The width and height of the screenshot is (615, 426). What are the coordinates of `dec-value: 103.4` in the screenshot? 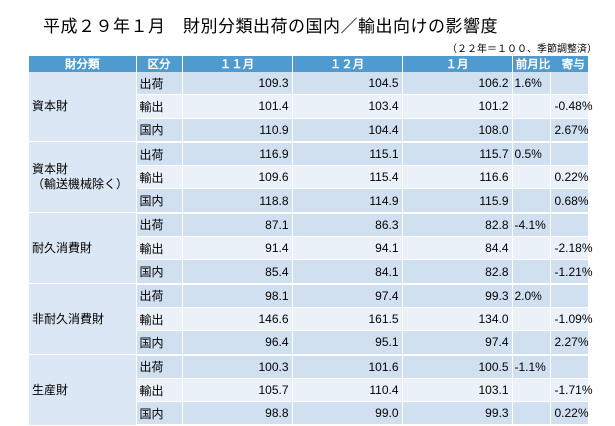 It's located at (347, 106).